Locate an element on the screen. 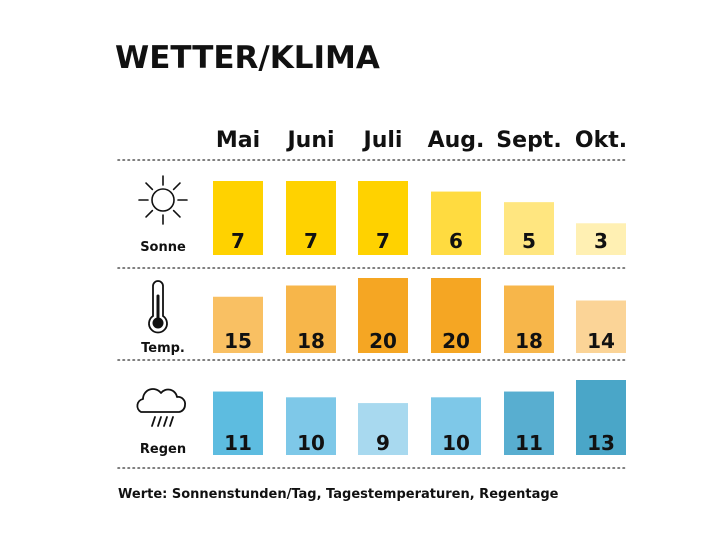 The image size is (712, 534). month-label-1: Juni is located at coordinates (309, 140).